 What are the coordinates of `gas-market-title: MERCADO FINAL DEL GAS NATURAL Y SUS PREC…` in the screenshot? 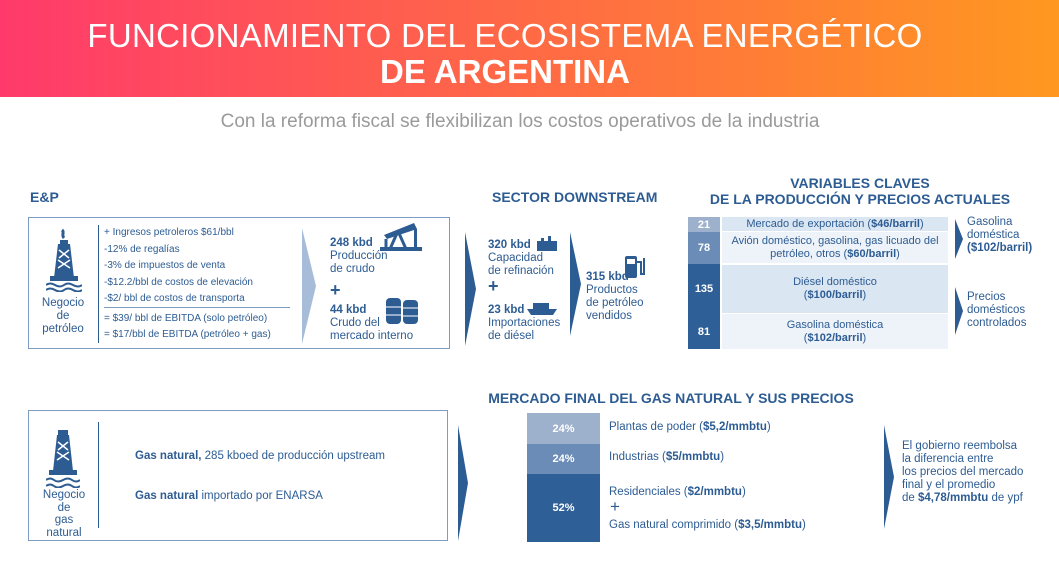 It's located at (671, 398).